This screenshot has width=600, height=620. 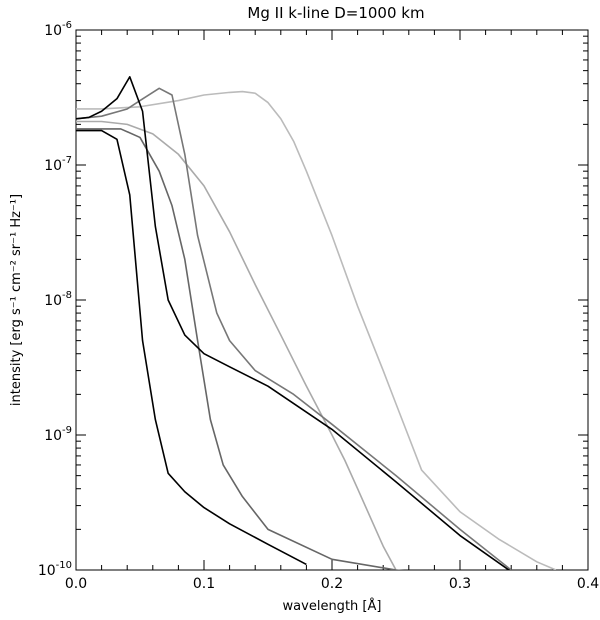 I want to click on x-tick-label: 0.3, so click(x=460, y=584).